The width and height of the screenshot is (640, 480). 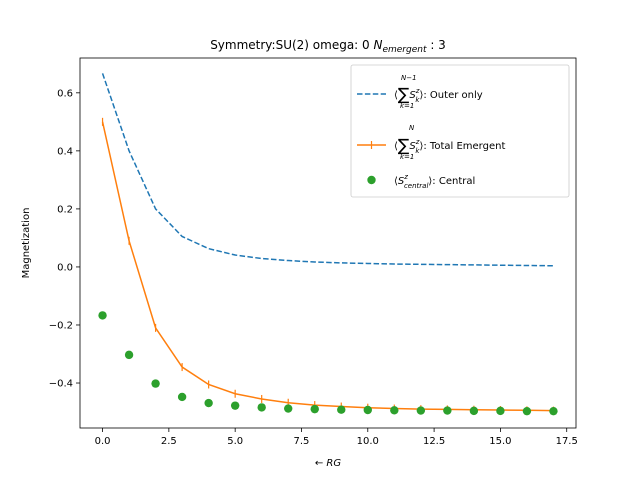 I want to click on y-ticks: −0.4 −0.2 0.0 0.2 0.4 0.6, so click(x=64, y=239).